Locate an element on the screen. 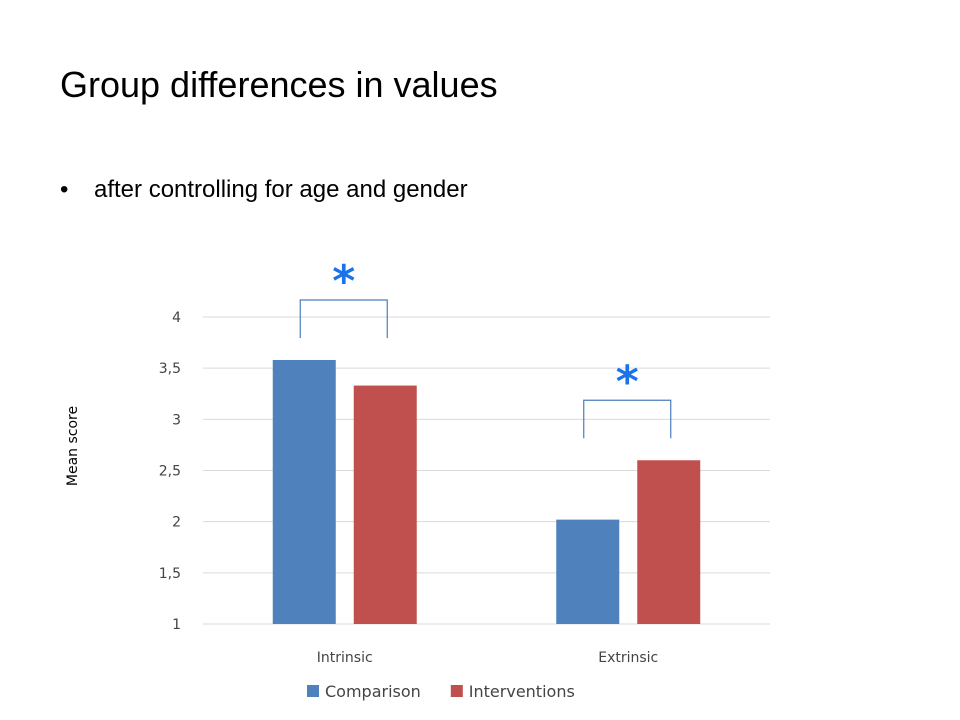  bar-extrinsic-comparison is located at coordinates (588, 571).